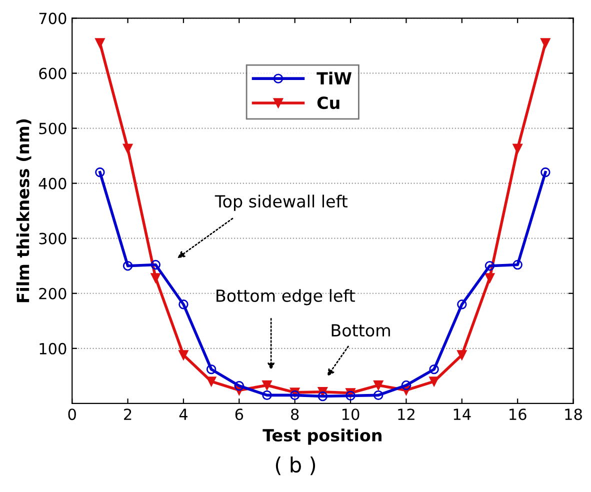  Describe the element at coordinates (328, 103) in the screenshot. I see `legend-label: Cu` at that location.